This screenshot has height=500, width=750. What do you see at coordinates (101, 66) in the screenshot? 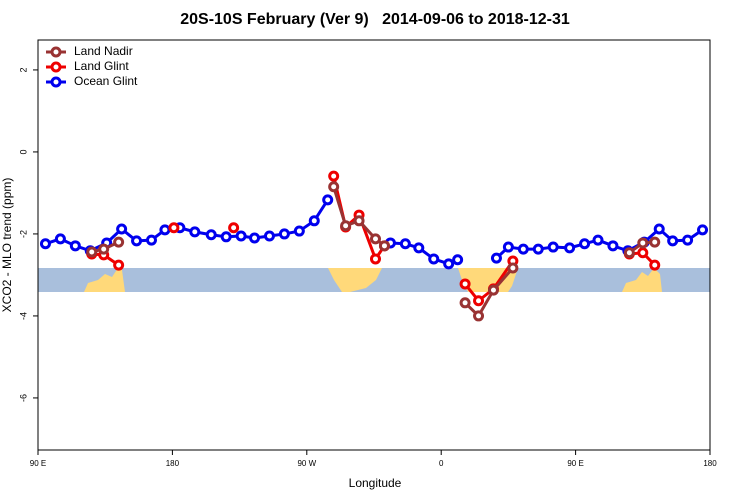
I see `legend-label: Land Glint` at bounding box center [101, 66].